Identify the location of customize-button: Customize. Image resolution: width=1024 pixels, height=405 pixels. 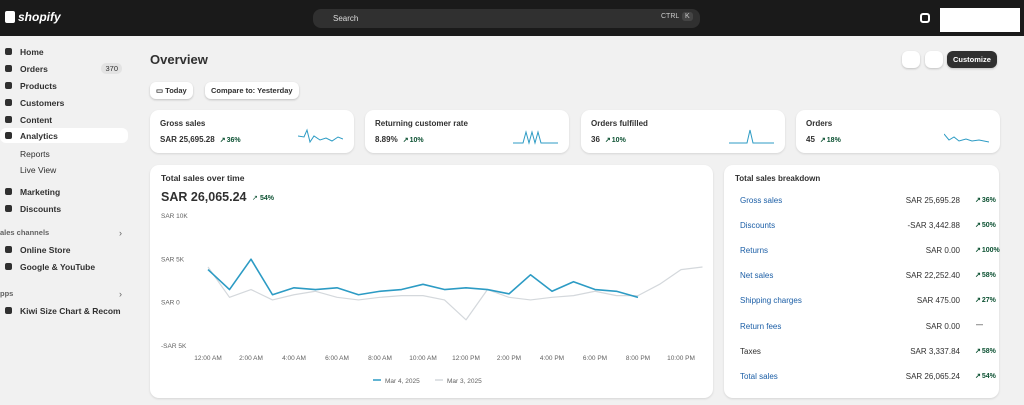
(972, 59).